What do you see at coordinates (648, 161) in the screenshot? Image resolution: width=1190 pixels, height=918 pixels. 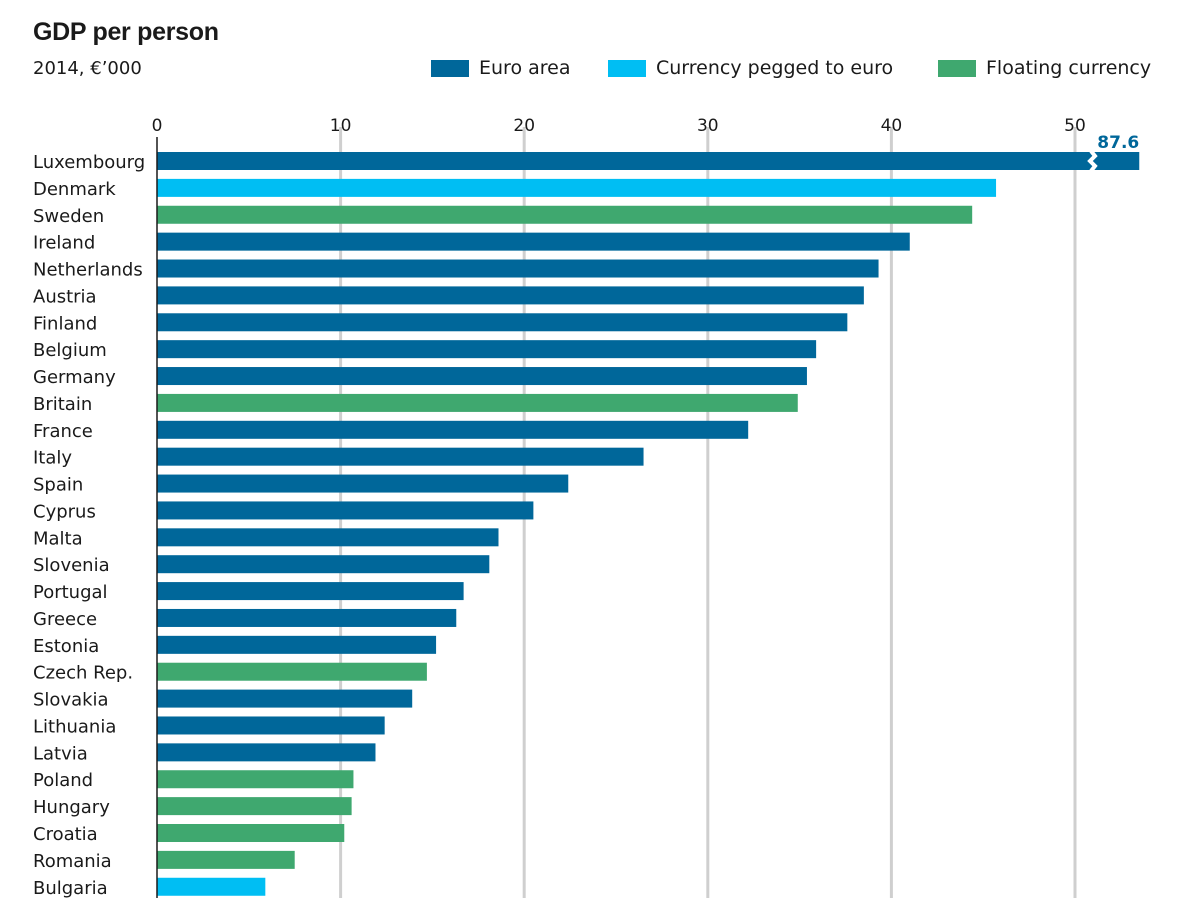 I see `bar-luxembourg` at bounding box center [648, 161].